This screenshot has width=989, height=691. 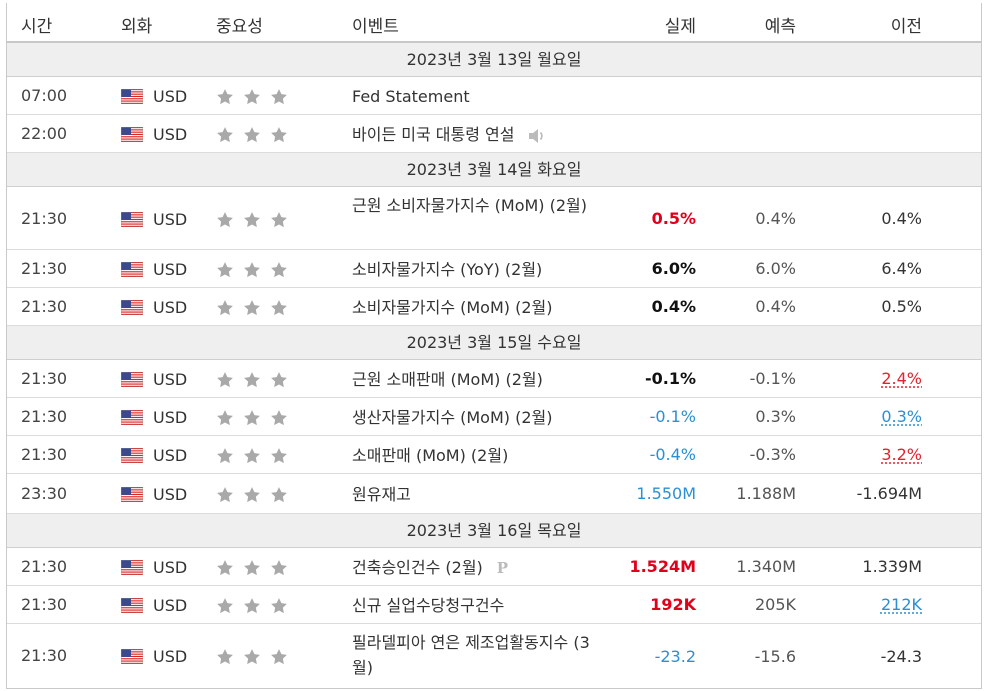 I want to click on forecast-value: -15.6, so click(x=775, y=656).